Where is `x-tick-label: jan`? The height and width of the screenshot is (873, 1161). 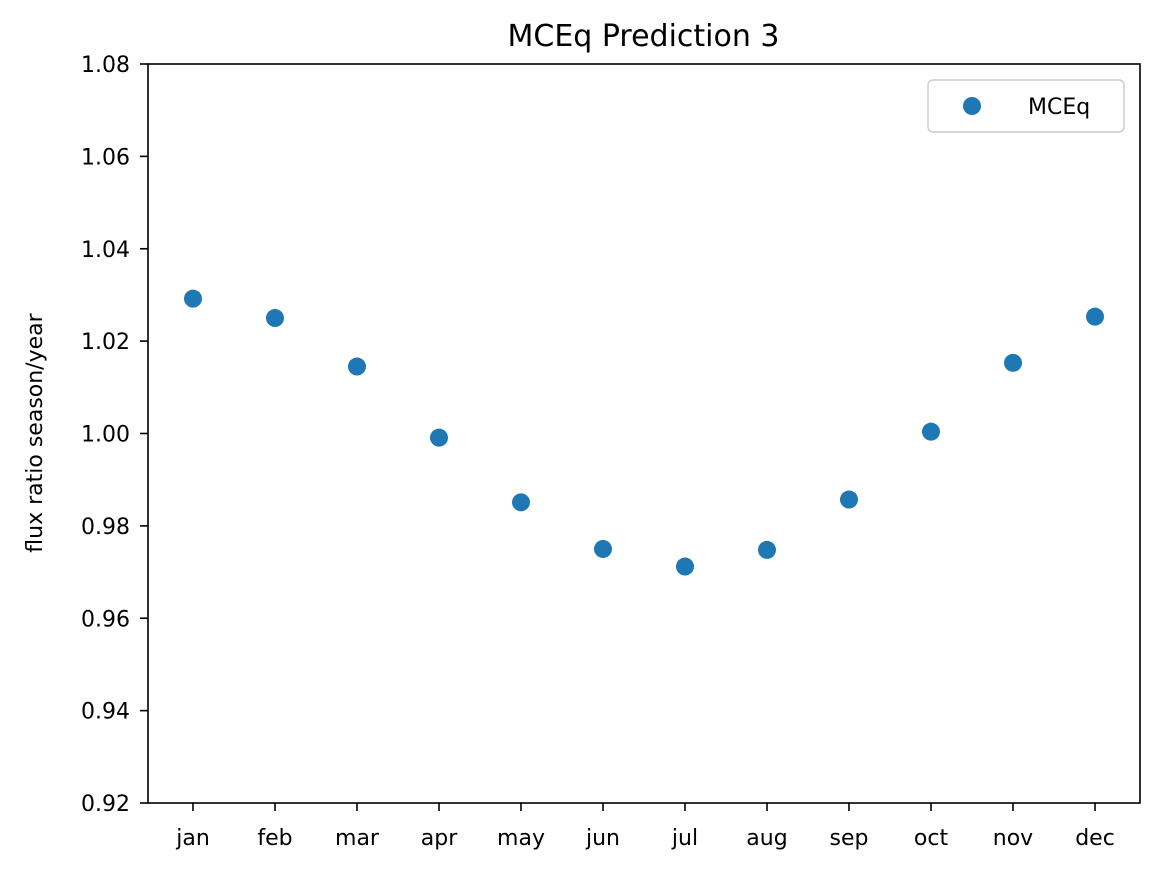 x-tick-label: jan is located at coordinates (192, 838).